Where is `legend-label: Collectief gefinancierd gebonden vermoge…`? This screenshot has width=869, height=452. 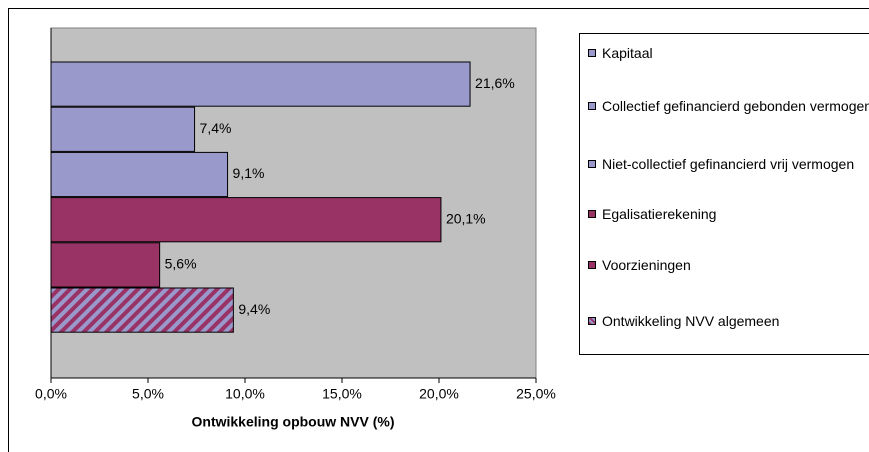
legend-label: Collectief gefinancierd gebonden vermoge… is located at coordinates (735, 106).